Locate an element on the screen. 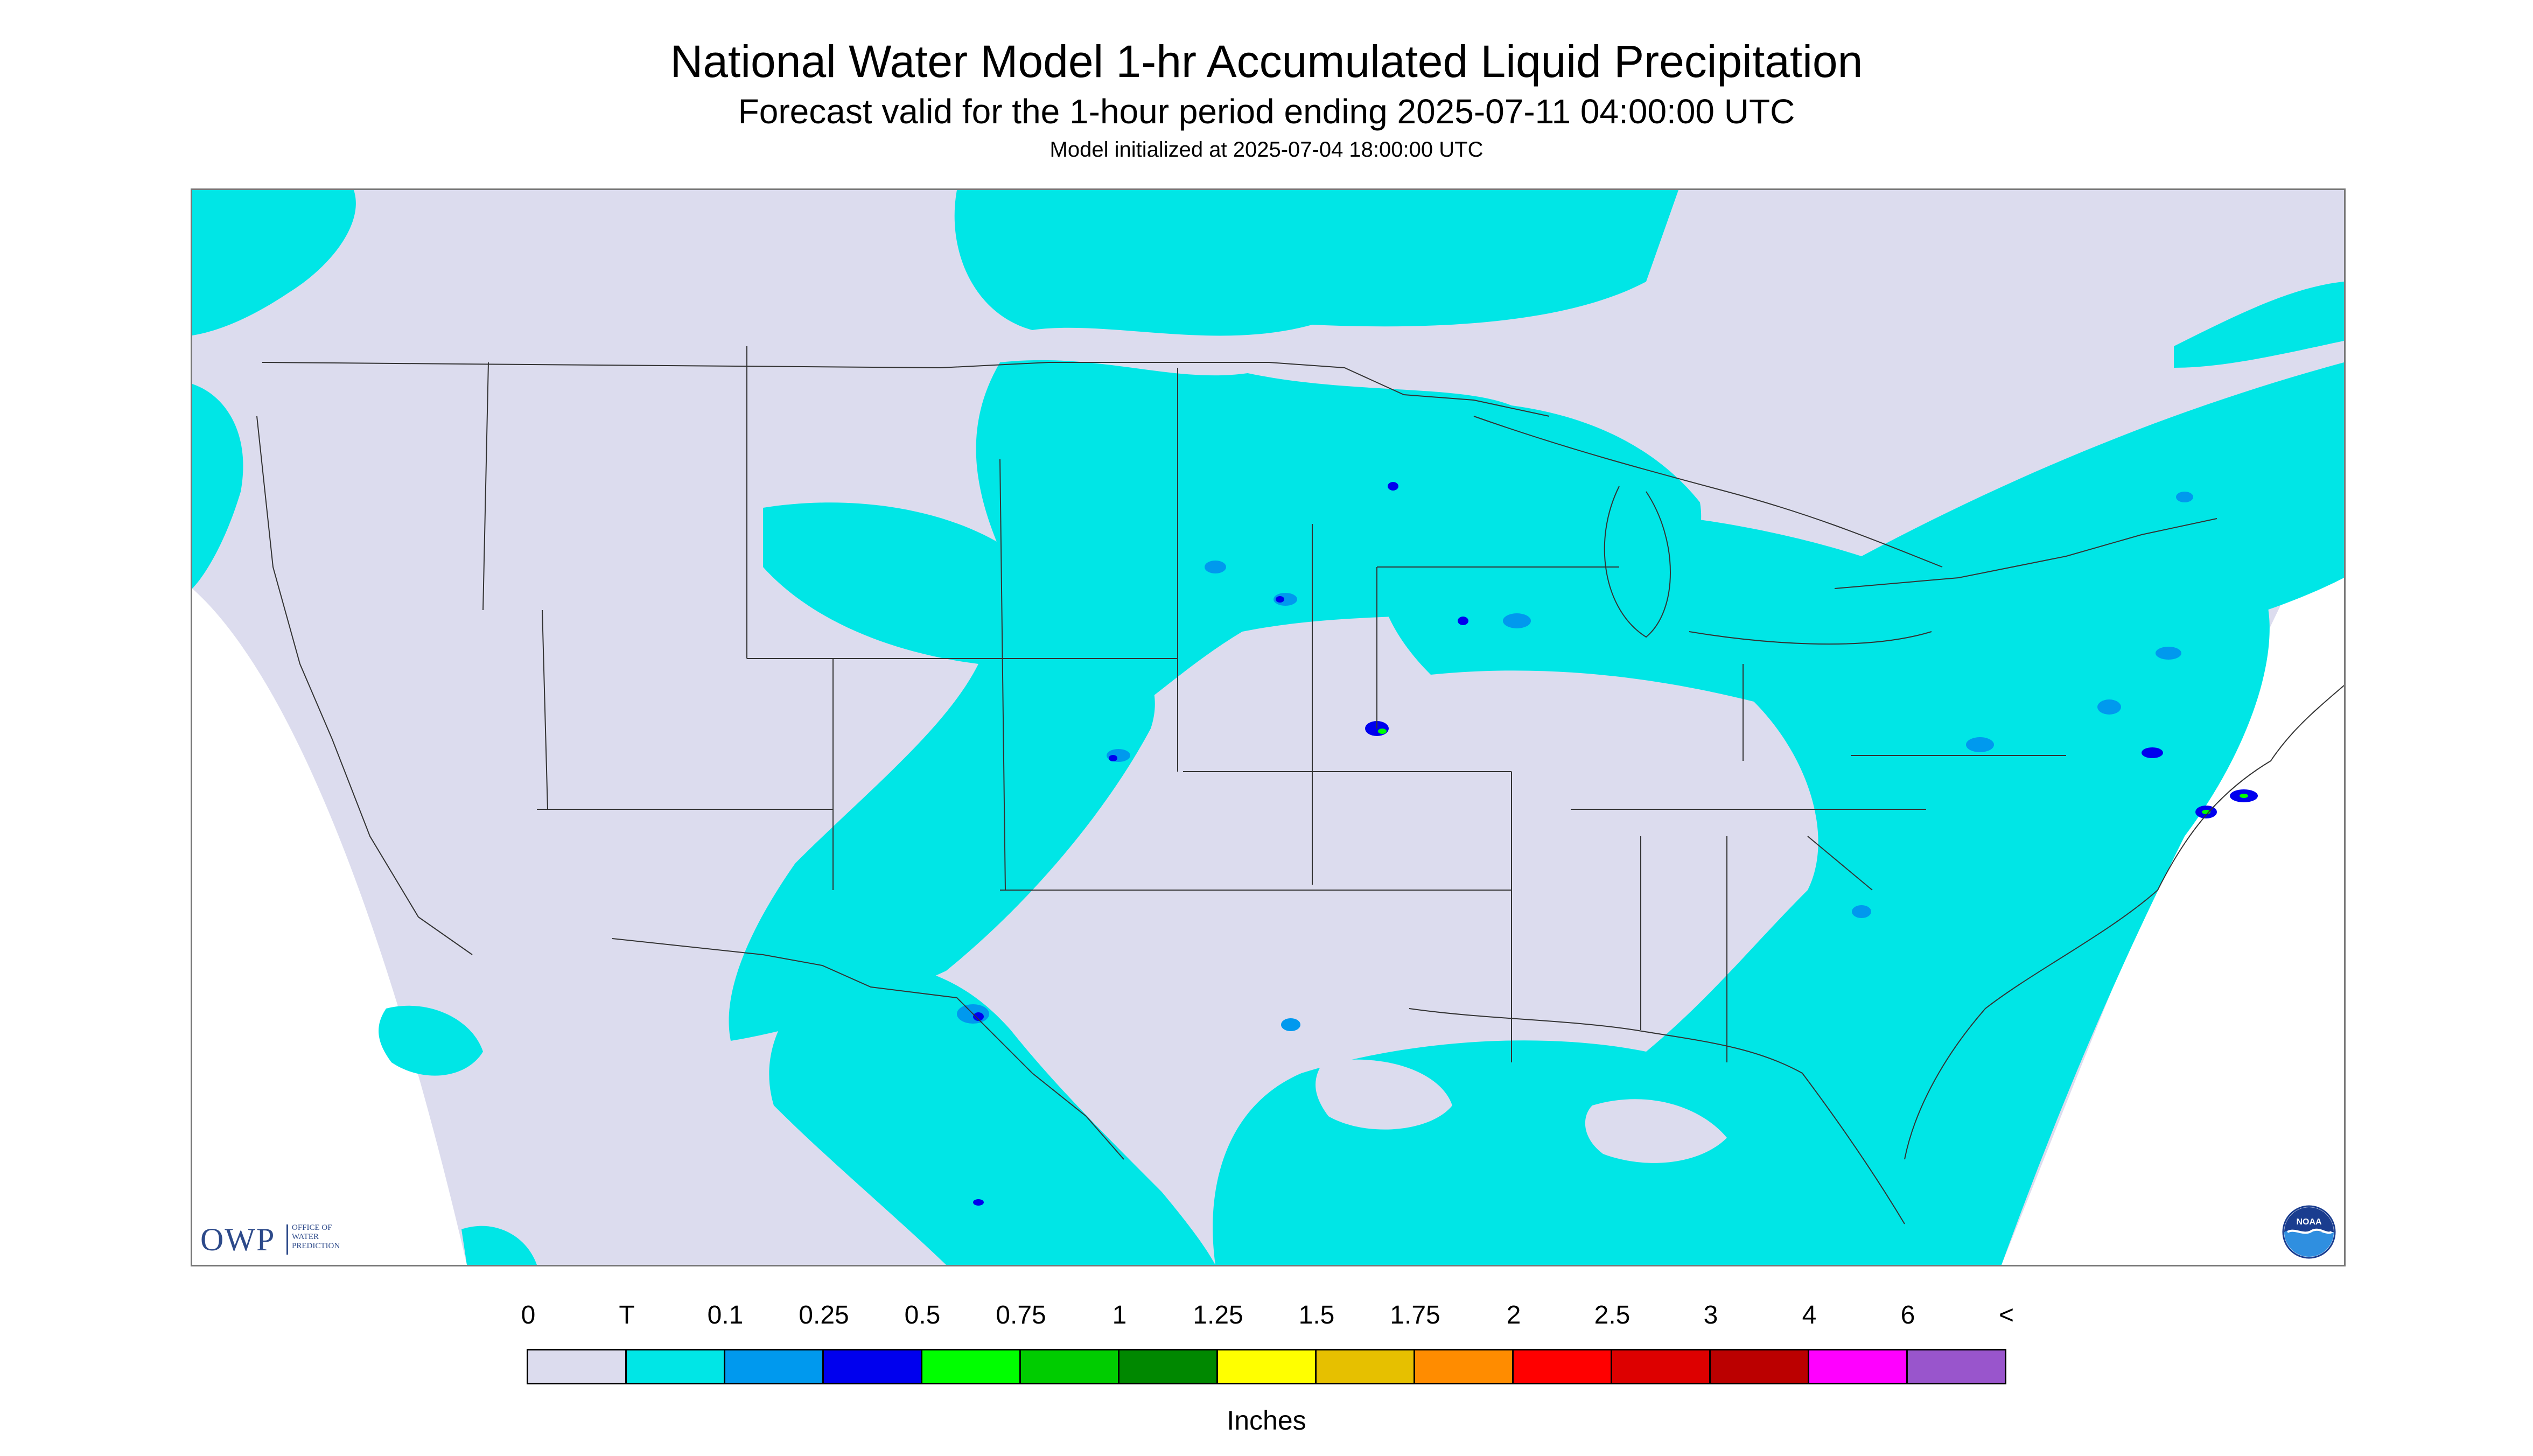  owp-logo-separator is located at coordinates (287, 1239).